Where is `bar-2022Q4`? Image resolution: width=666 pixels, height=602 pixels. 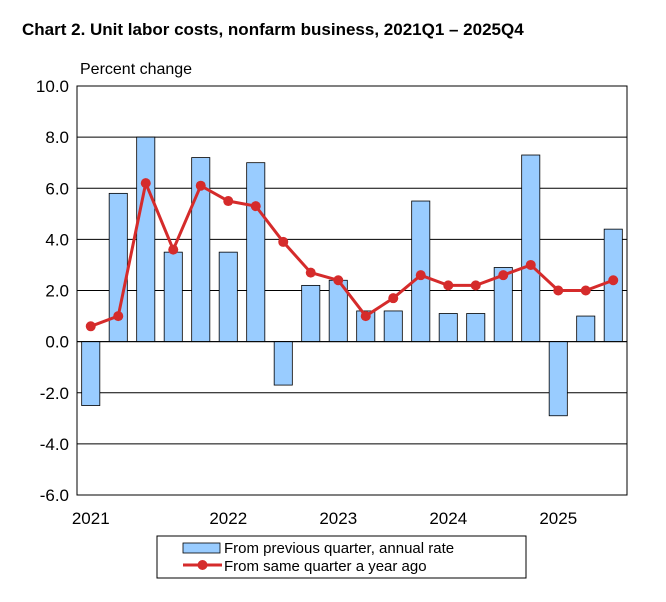 bar-2022Q4 is located at coordinates (283, 363).